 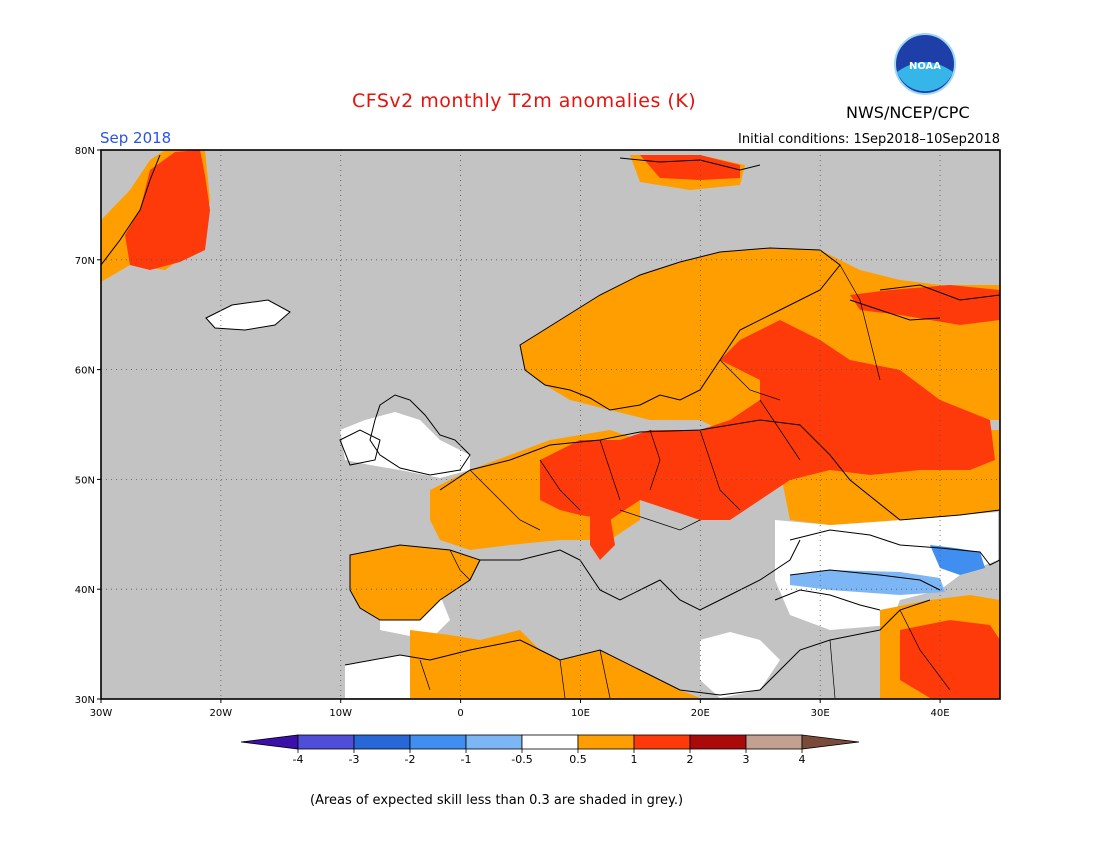 I want to click on anomaly-region-red-balkans, so click(x=602, y=537).